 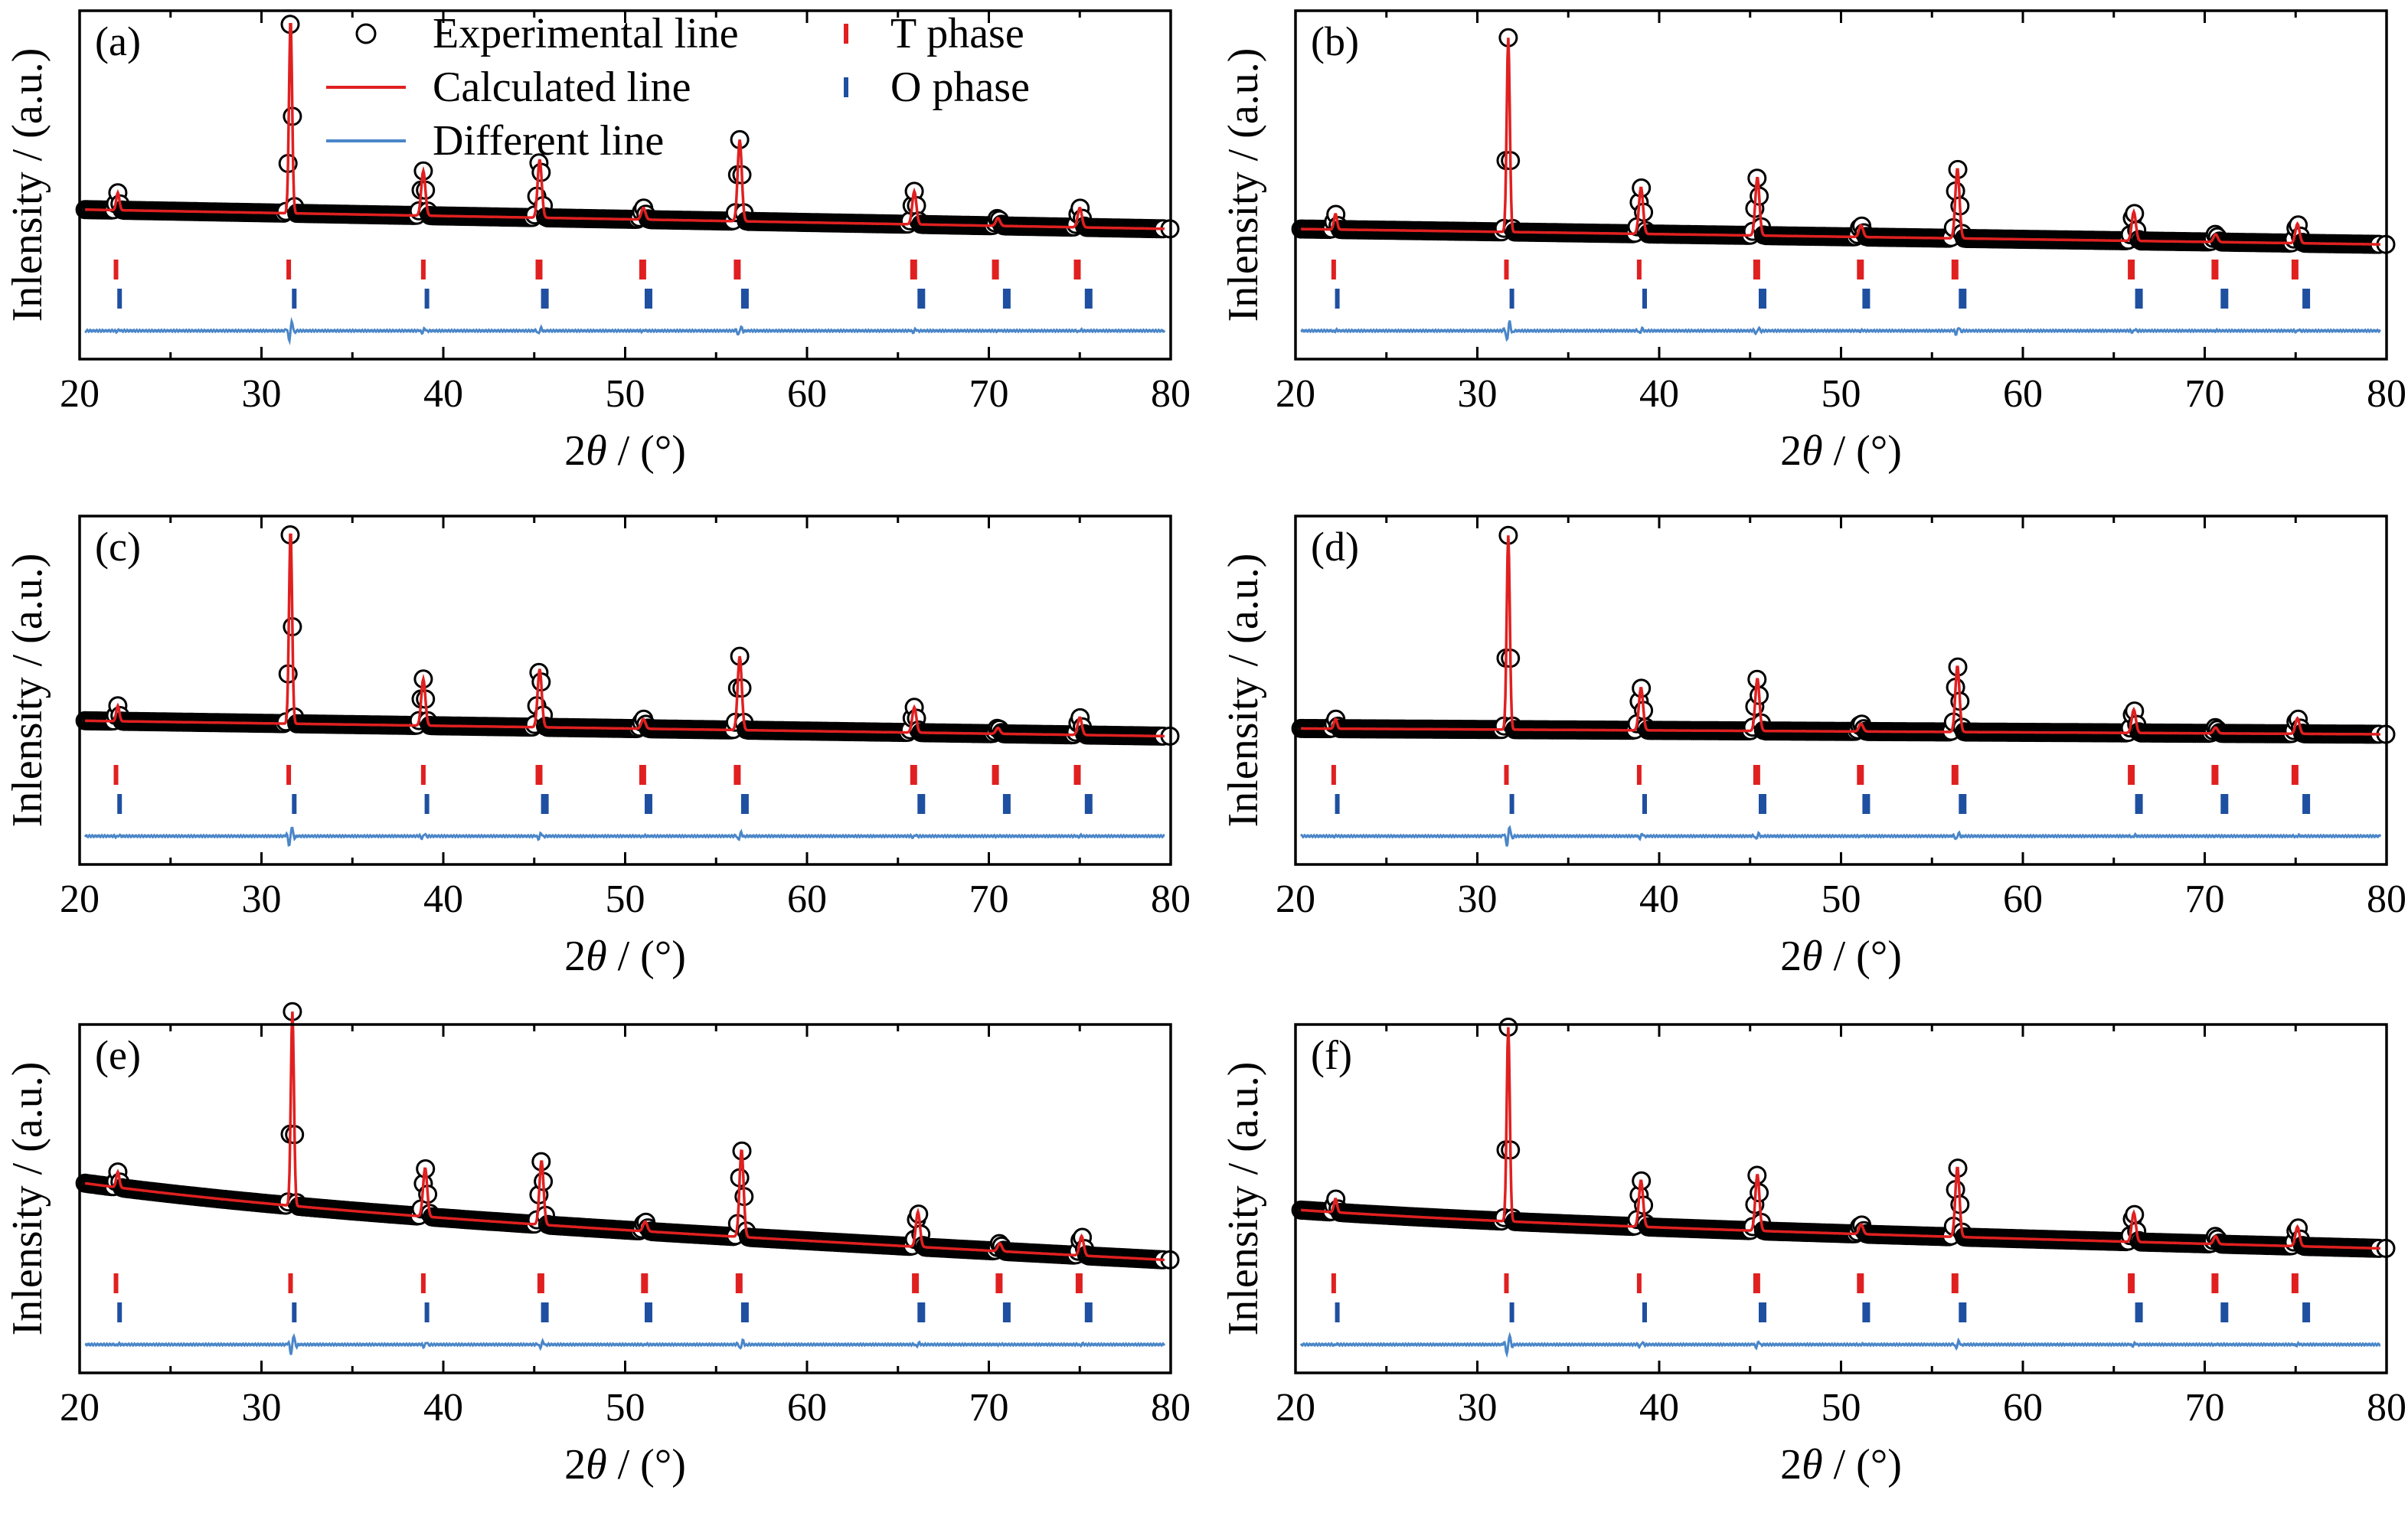 I want to click on legend-label: Calculated line, so click(x=562, y=87).